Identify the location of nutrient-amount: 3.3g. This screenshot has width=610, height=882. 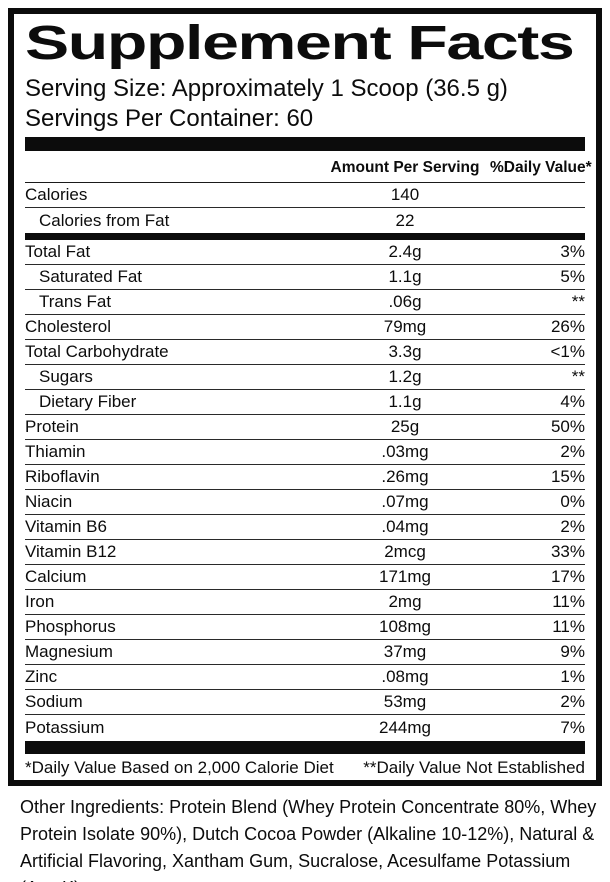
(405, 351).